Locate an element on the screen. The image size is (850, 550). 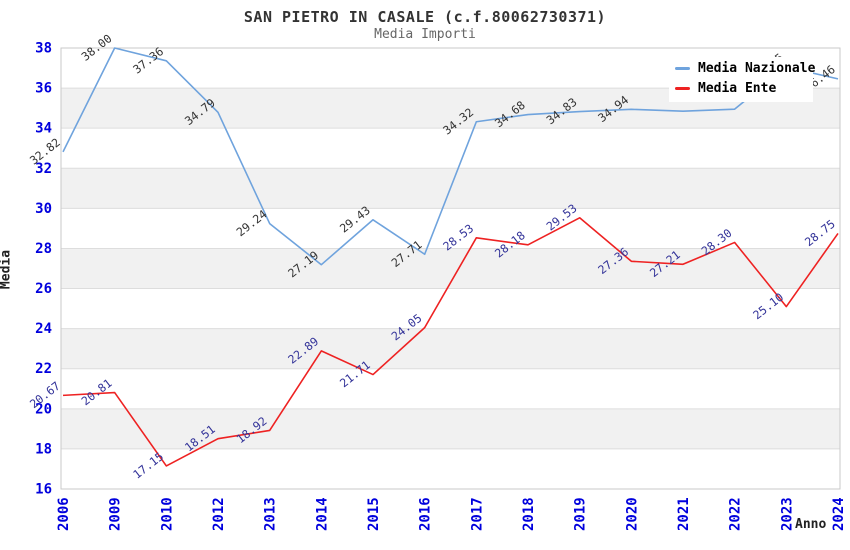
x-tick-label: 2019 is located at coordinates (581, 514).